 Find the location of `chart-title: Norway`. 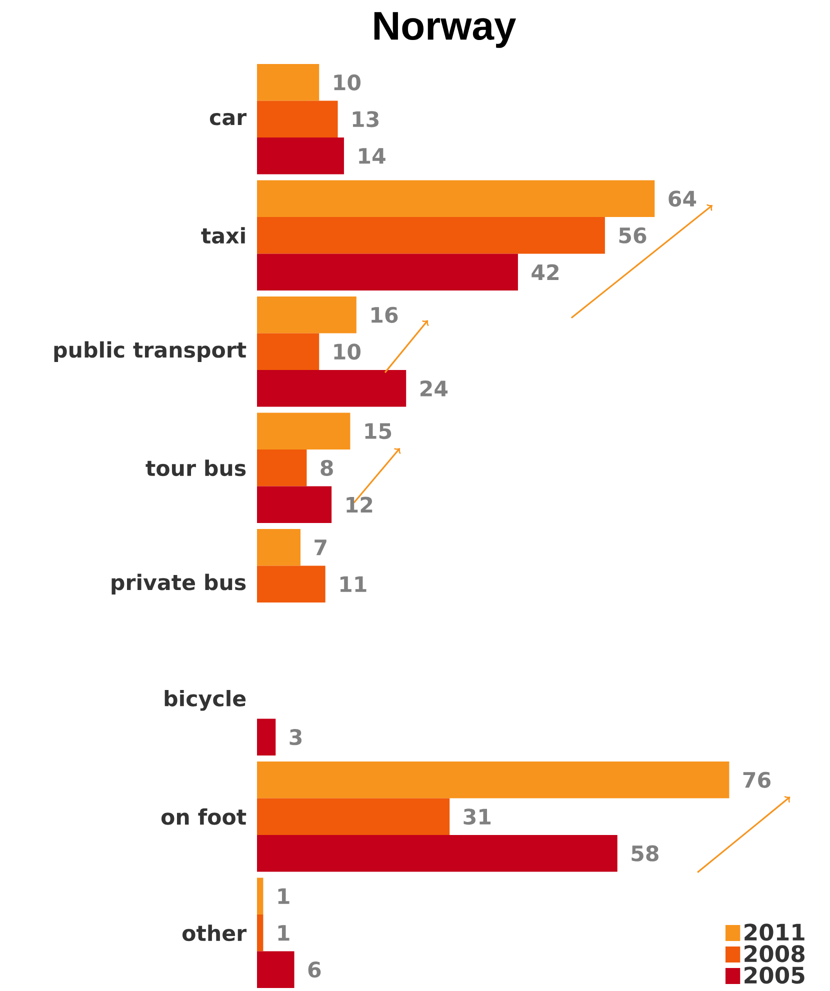

chart-title: Norway is located at coordinates (445, 30).